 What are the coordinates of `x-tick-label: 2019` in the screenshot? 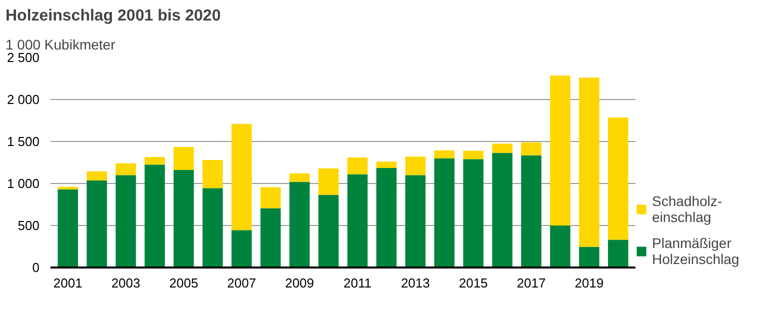 It's located at (589, 283).